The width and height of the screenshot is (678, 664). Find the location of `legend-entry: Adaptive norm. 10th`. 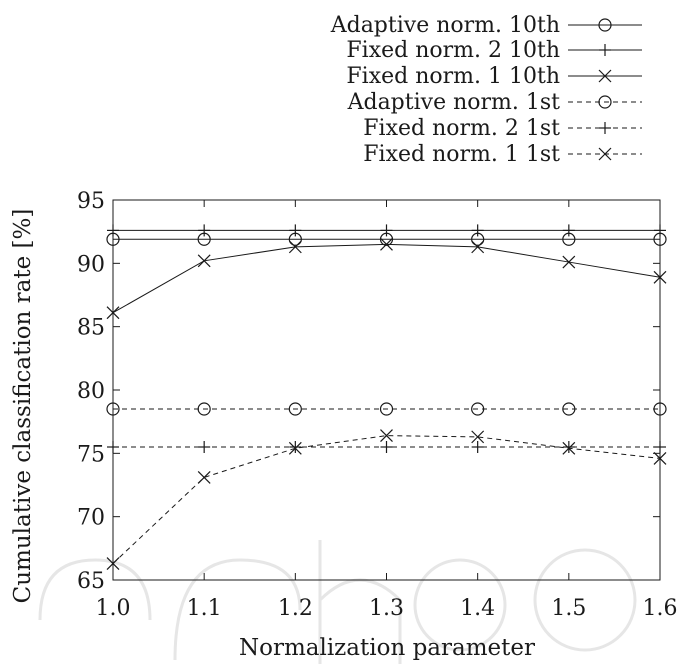

legend-entry: Adaptive norm. 10th is located at coordinates (486, 25).